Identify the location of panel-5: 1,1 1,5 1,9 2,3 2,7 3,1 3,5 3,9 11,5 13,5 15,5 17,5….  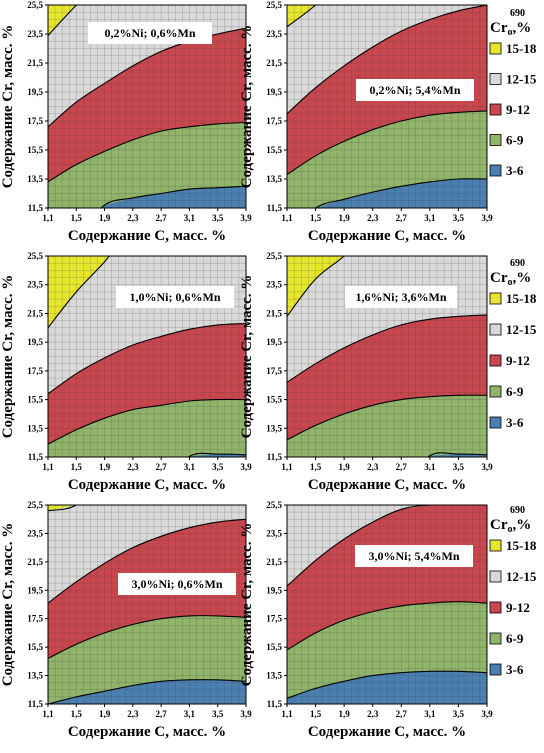
(126, 620).